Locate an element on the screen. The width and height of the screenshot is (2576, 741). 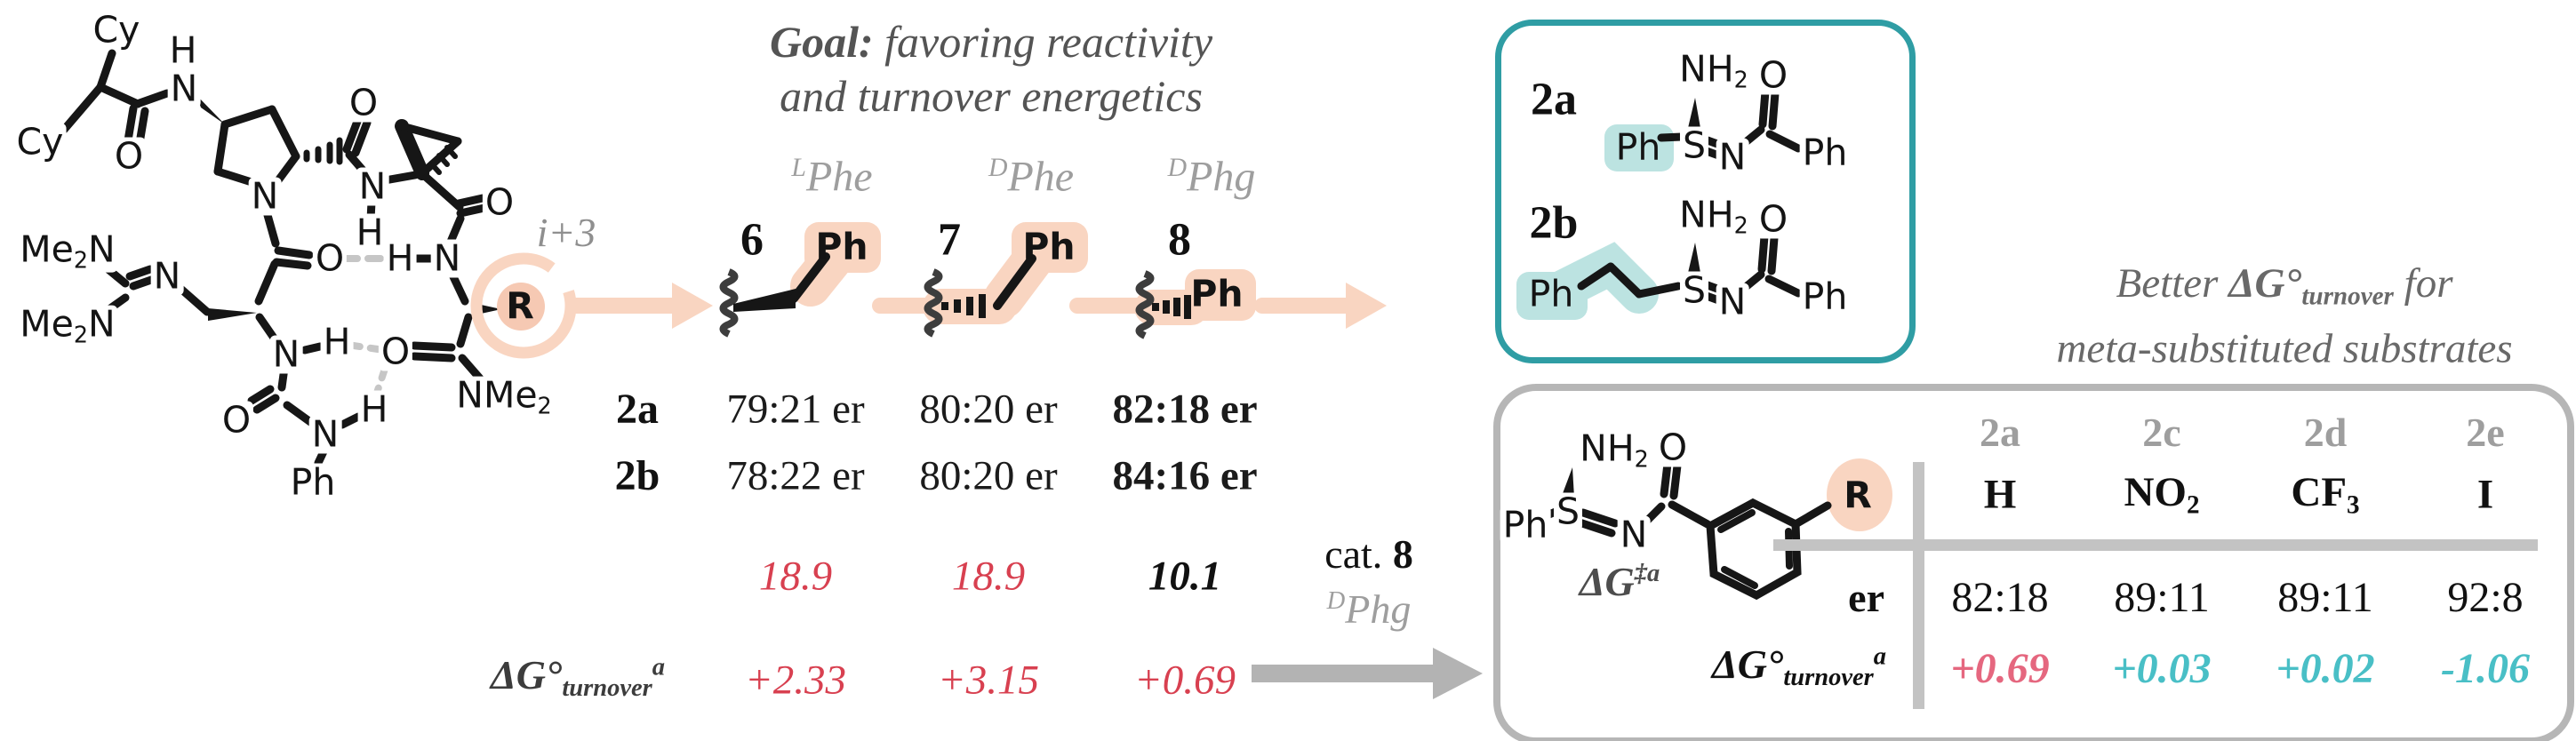
fragment-ph-label-2: Ph is located at coordinates (1217, 293).